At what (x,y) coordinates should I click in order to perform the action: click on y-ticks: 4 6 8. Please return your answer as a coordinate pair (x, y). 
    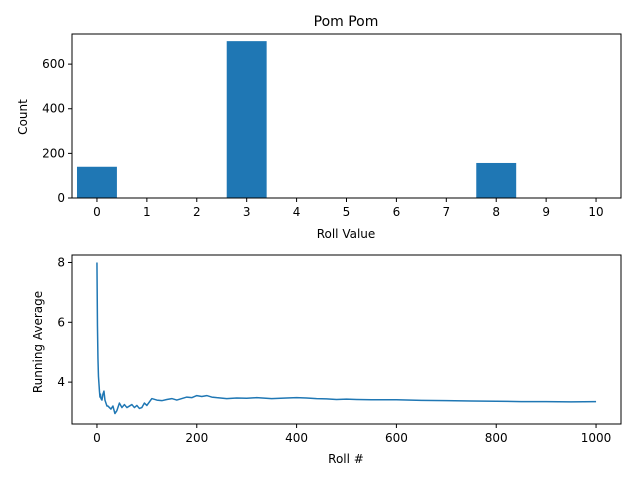
    Looking at the image, I should click on (64, 322).